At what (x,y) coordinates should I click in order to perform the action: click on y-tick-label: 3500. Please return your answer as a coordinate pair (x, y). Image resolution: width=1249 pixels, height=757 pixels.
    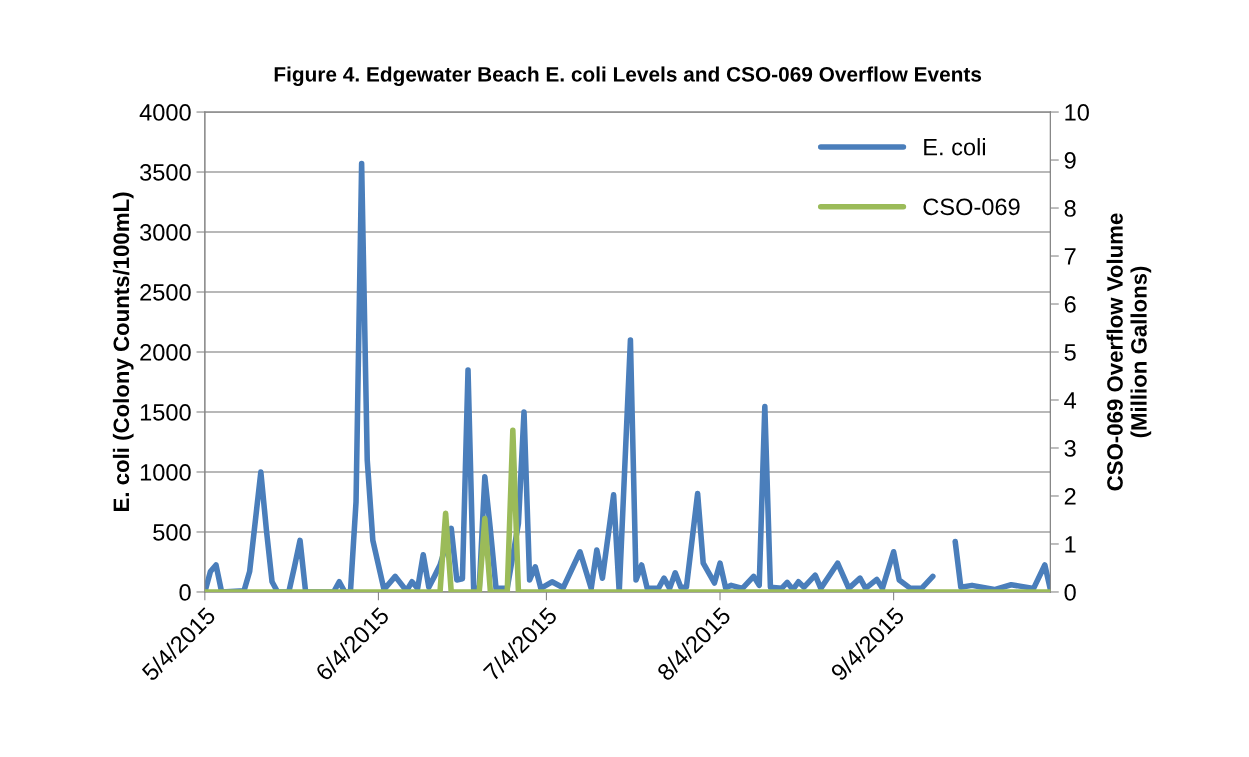
    Looking at the image, I should click on (165, 172).